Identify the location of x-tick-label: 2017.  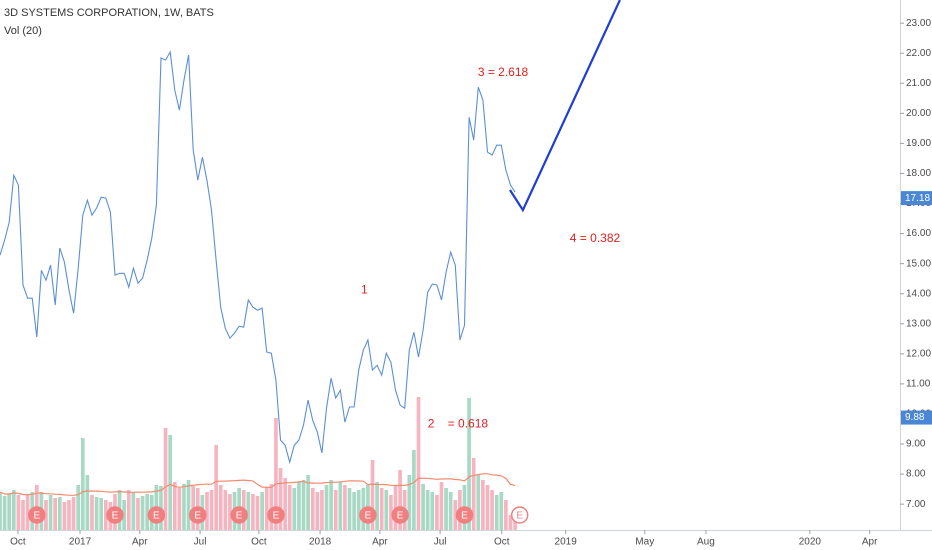
(80, 542).